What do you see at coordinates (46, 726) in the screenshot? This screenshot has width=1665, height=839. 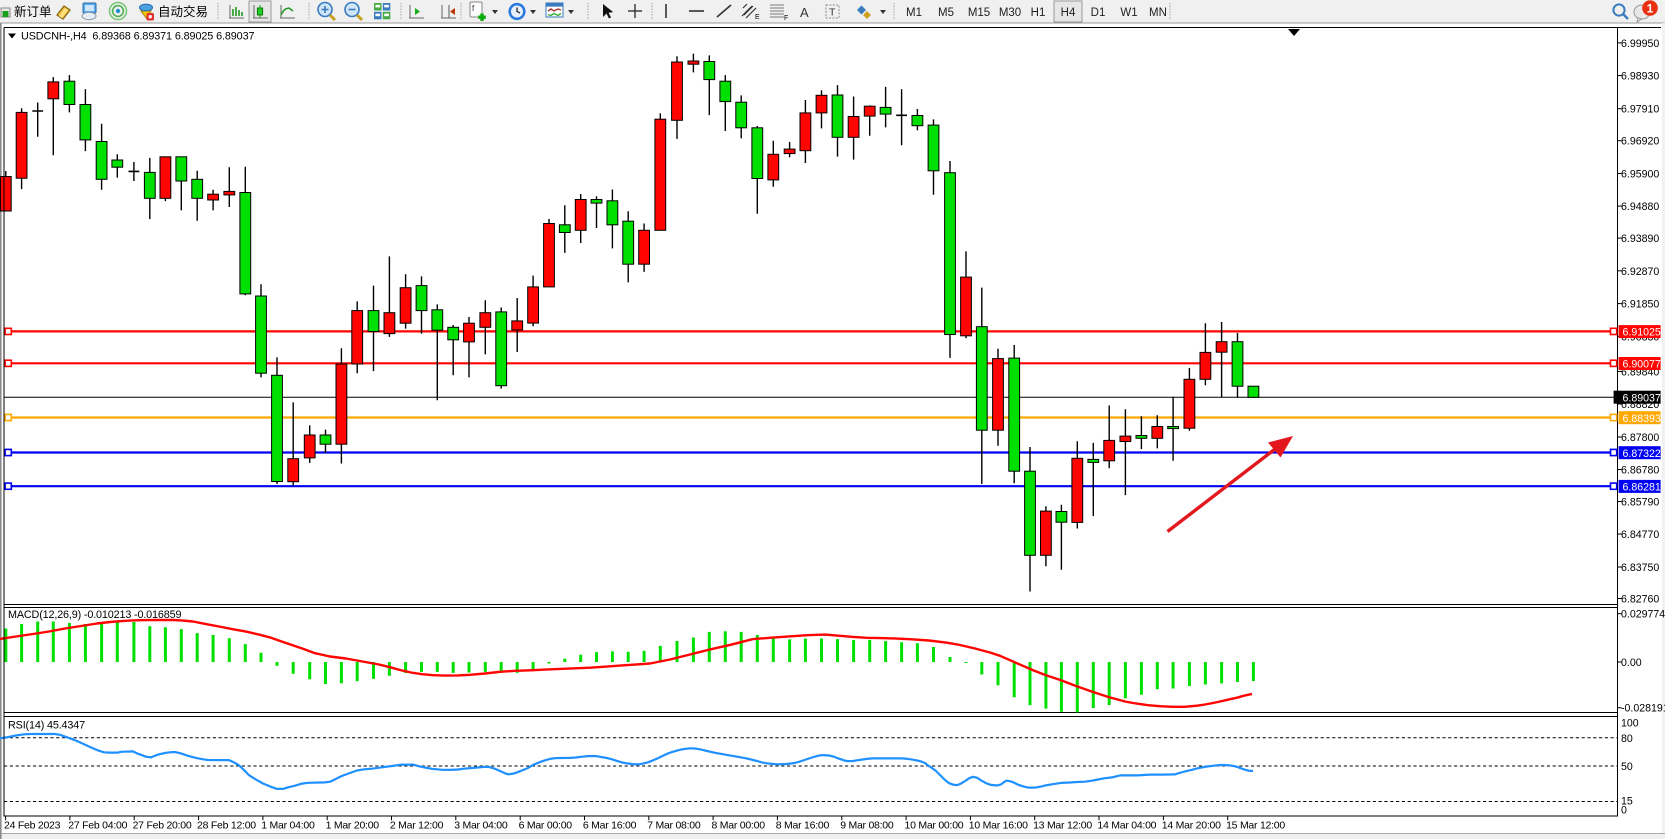 I see `svg-text: RSI(14) 45.4347` at bounding box center [46, 726].